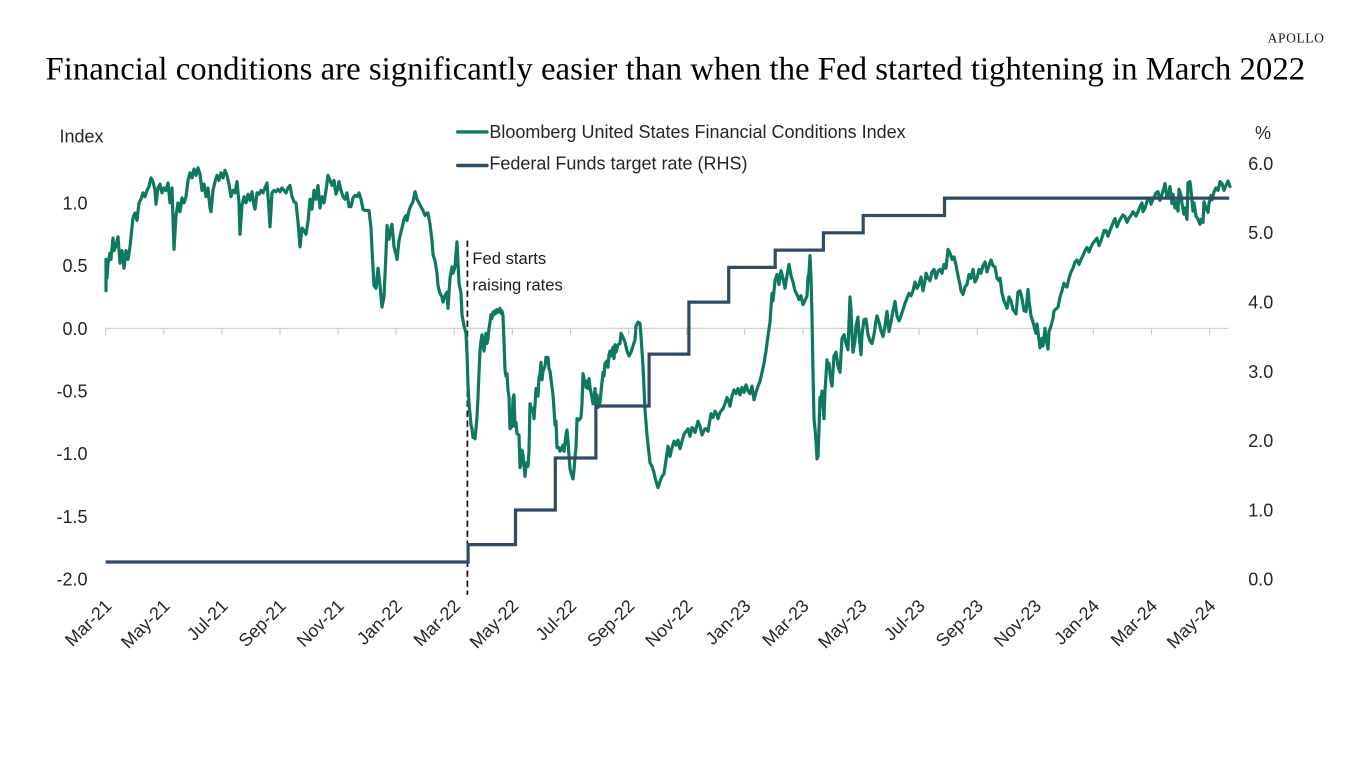 The width and height of the screenshot is (1366, 768). What do you see at coordinates (509, 258) in the screenshot?
I see `svg-text: Fed starts` at bounding box center [509, 258].